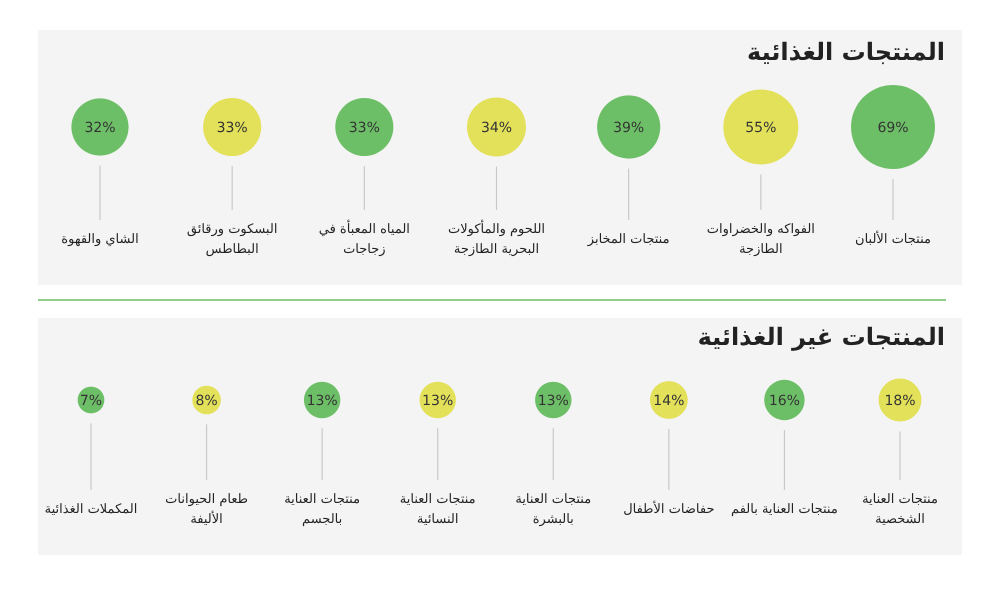 The height and width of the screenshot is (596, 1000). Describe the element at coordinates (628, 239) in the screenshot. I see `category-label: منتجات المخابز` at that location.